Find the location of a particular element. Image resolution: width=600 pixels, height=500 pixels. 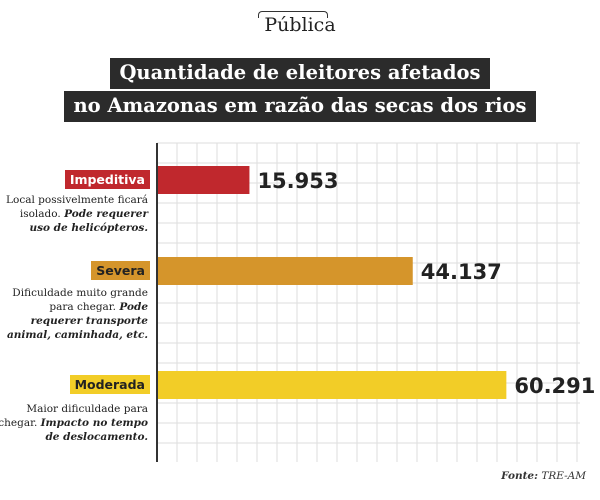

description-text: Local possivelmente ficará isolado. is located at coordinates (77, 207).